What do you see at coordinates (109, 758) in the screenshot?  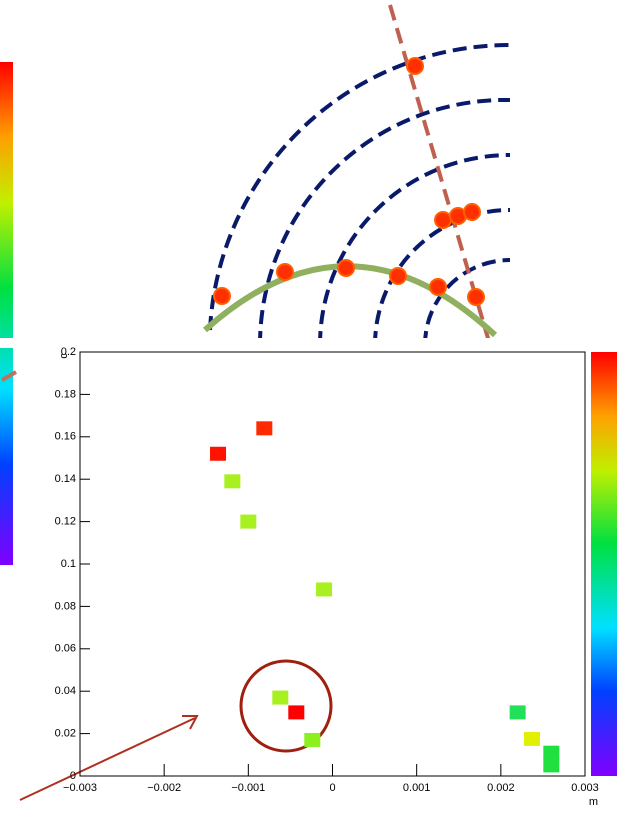 I see `arrow` at bounding box center [109, 758].